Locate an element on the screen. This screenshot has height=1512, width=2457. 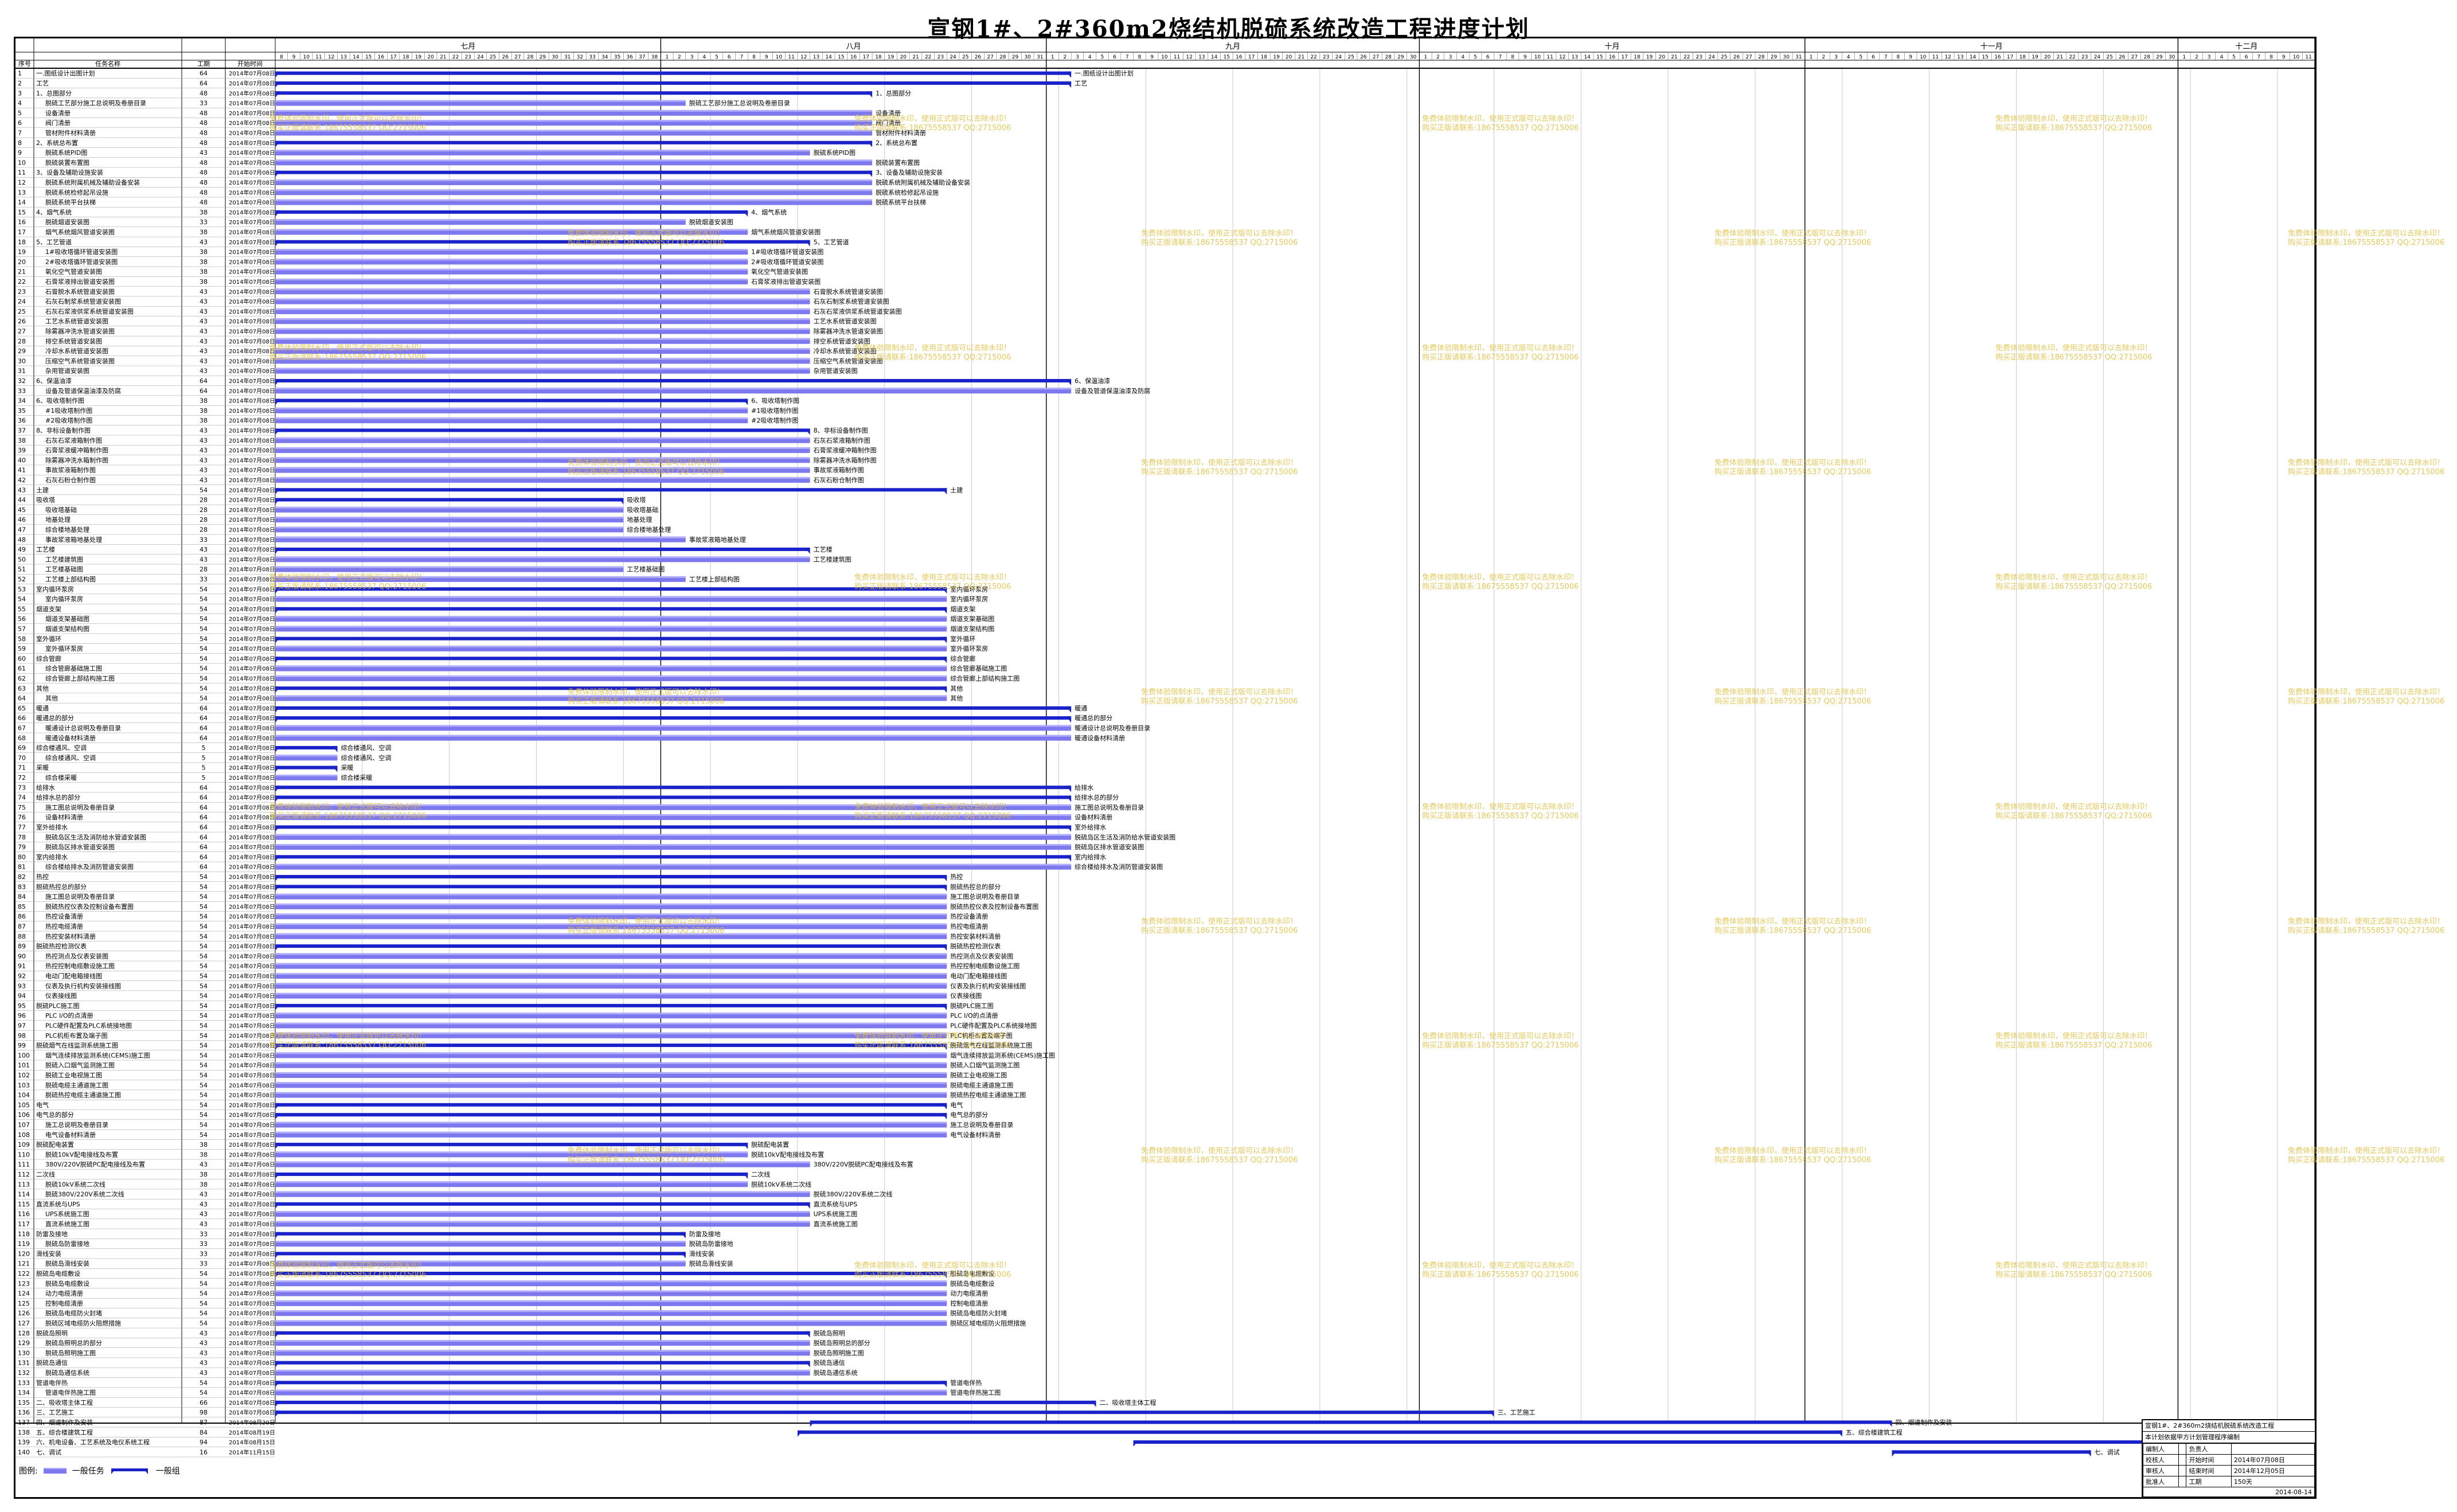
row-duration: 38 is located at coordinates (204, 1174).